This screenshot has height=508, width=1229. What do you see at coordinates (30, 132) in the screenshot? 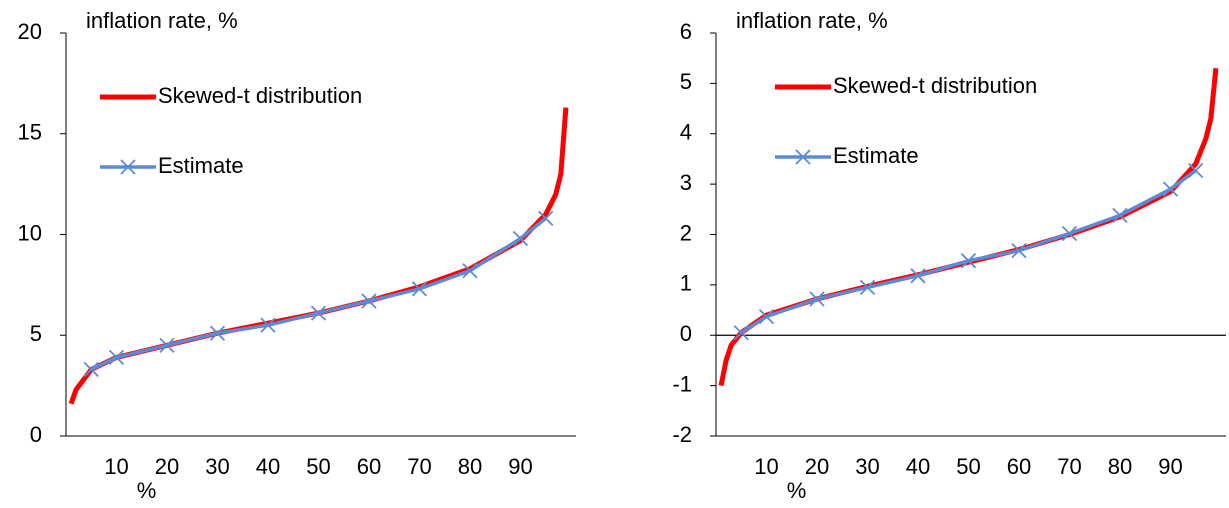
I see `y-tick-label: 15` at bounding box center [30, 132].